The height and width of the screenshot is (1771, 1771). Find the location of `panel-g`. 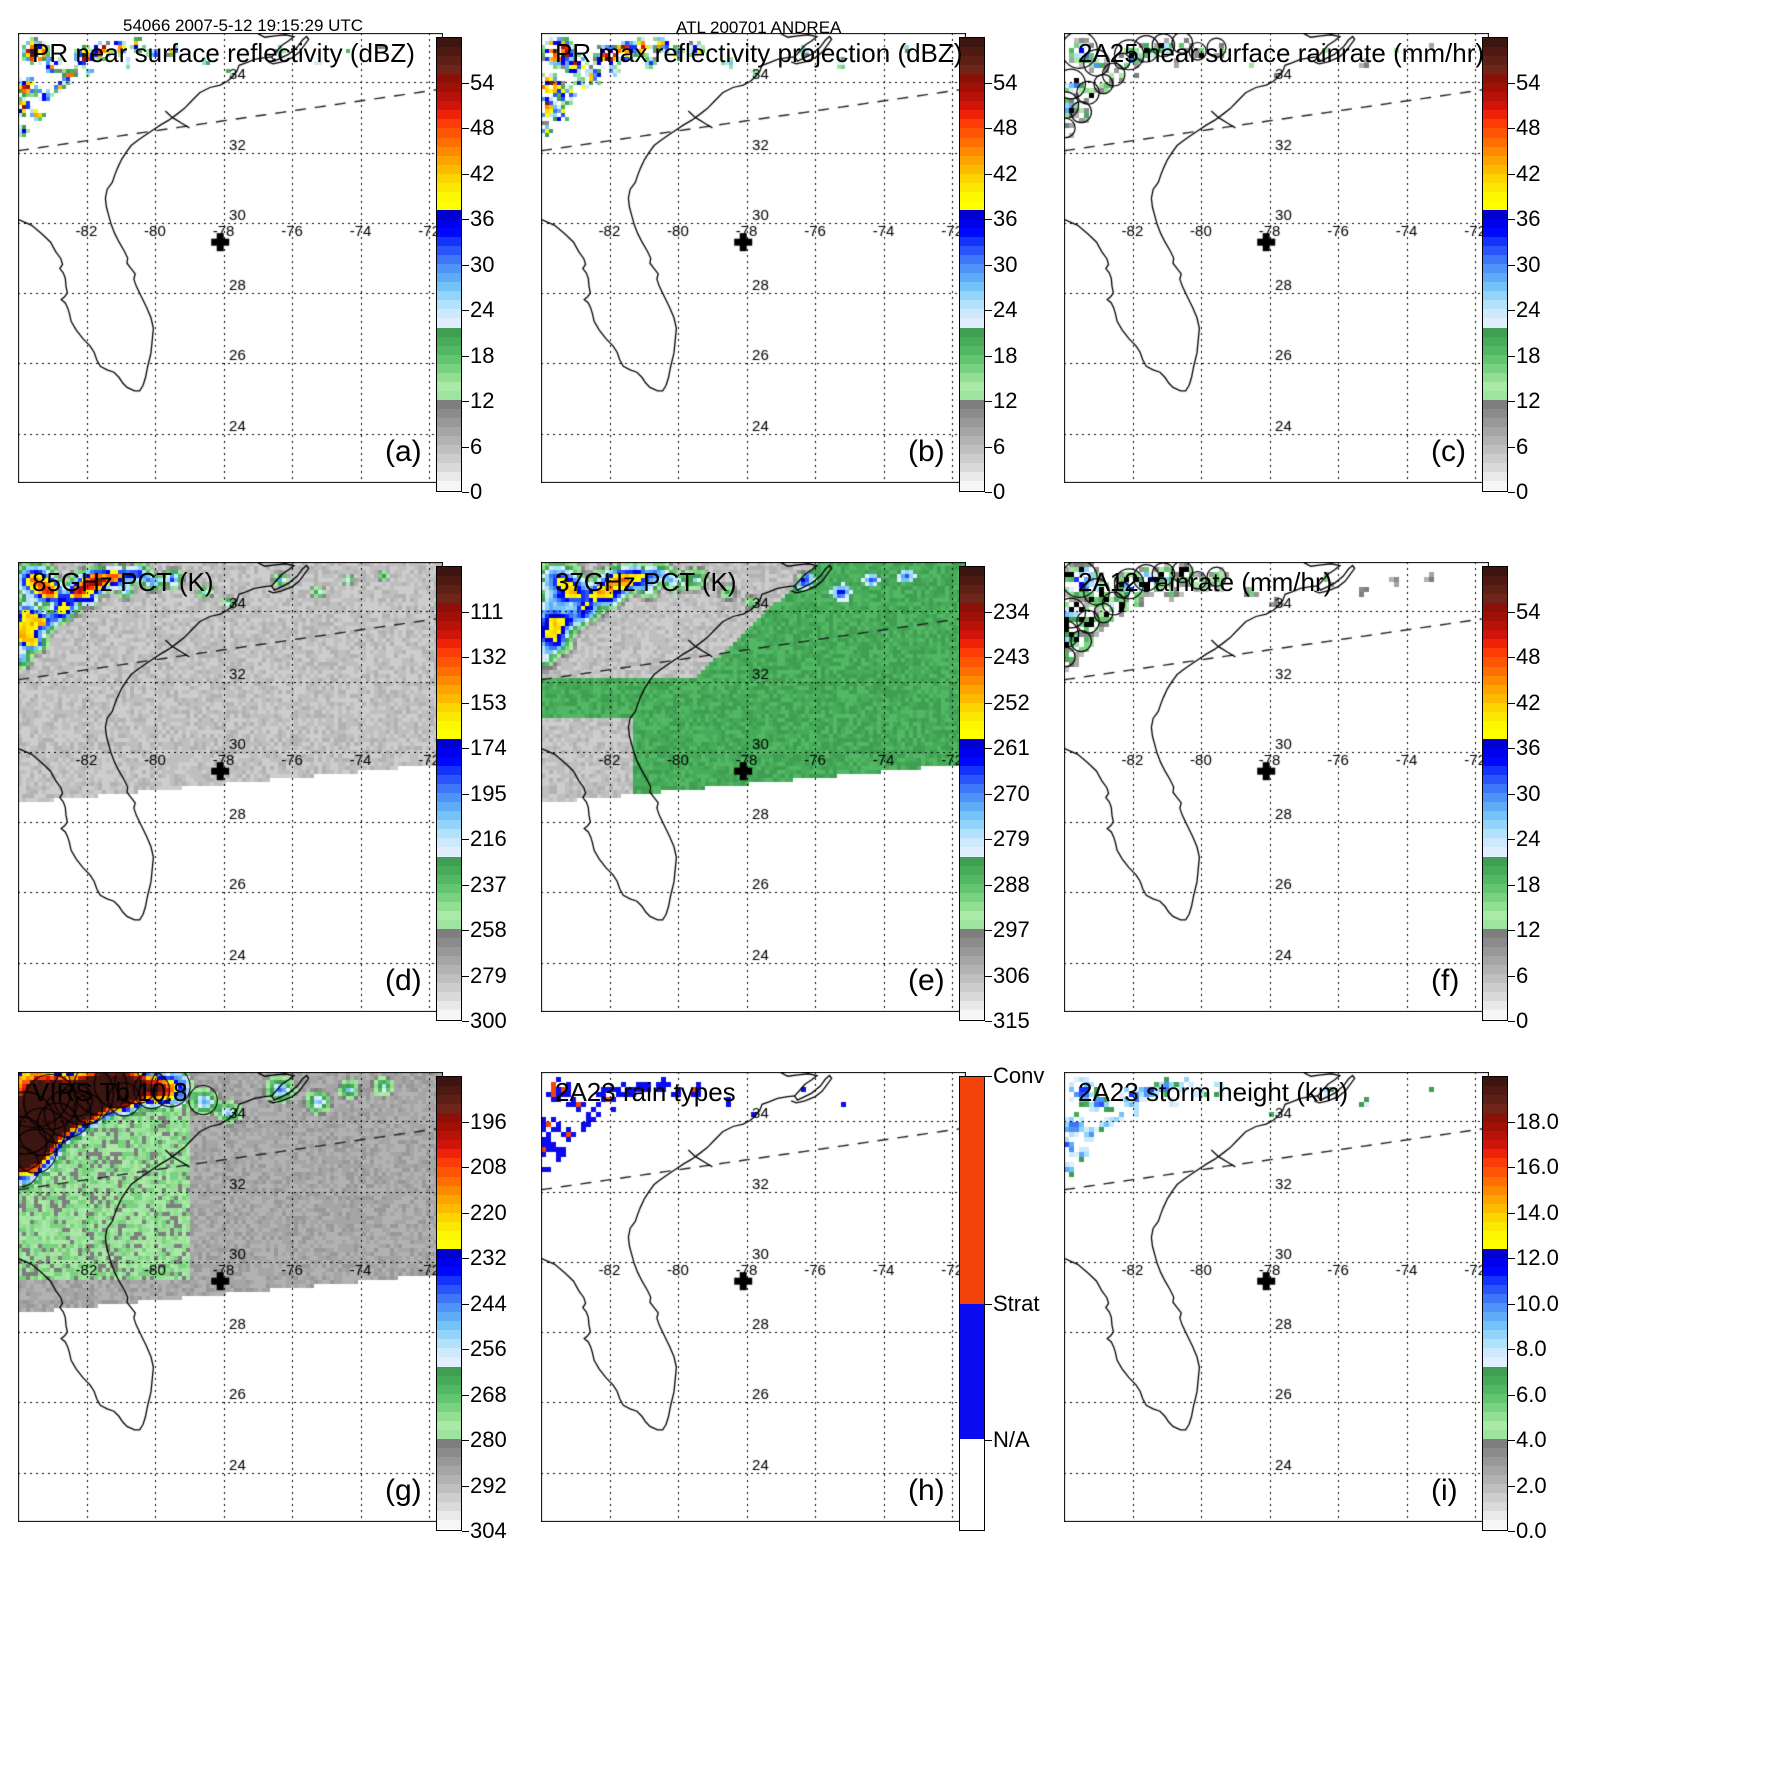

panel-g is located at coordinates (230, 1297).